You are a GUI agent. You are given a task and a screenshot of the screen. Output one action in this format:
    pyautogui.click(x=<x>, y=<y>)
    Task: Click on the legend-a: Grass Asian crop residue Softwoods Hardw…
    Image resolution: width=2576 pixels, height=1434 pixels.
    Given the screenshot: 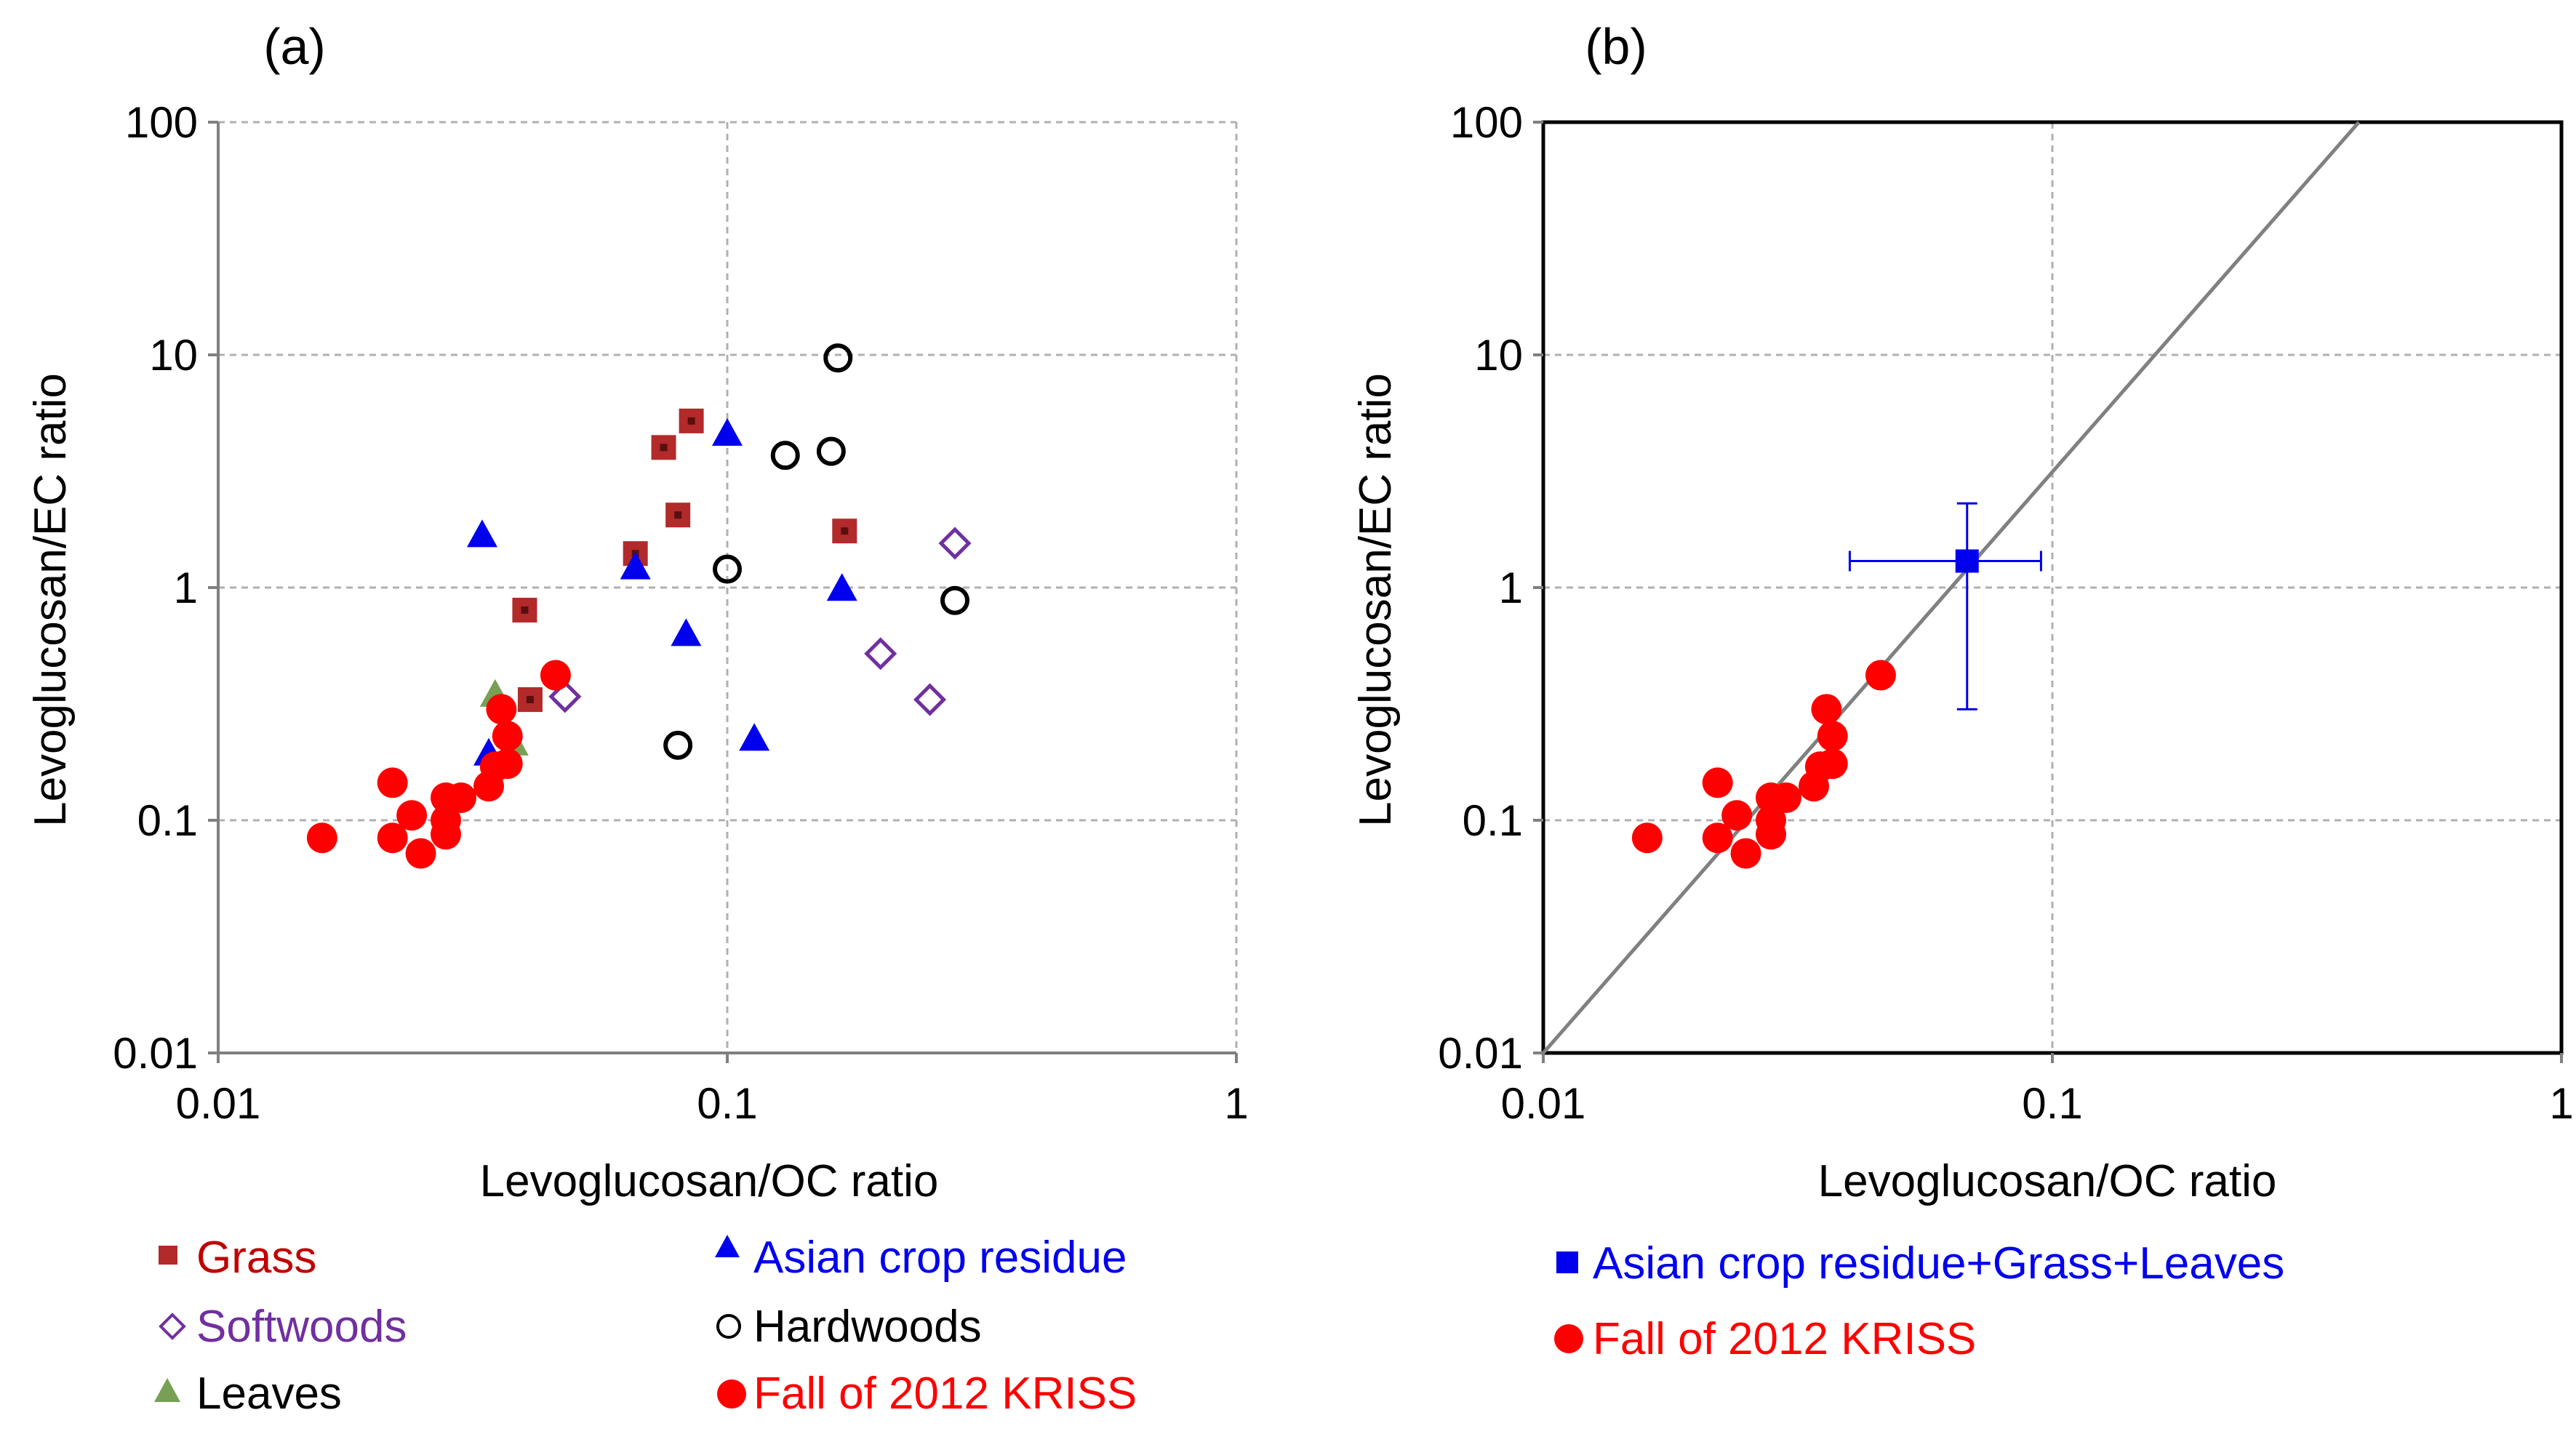 What is the action you would take?
    pyautogui.click(x=645, y=1326)
    